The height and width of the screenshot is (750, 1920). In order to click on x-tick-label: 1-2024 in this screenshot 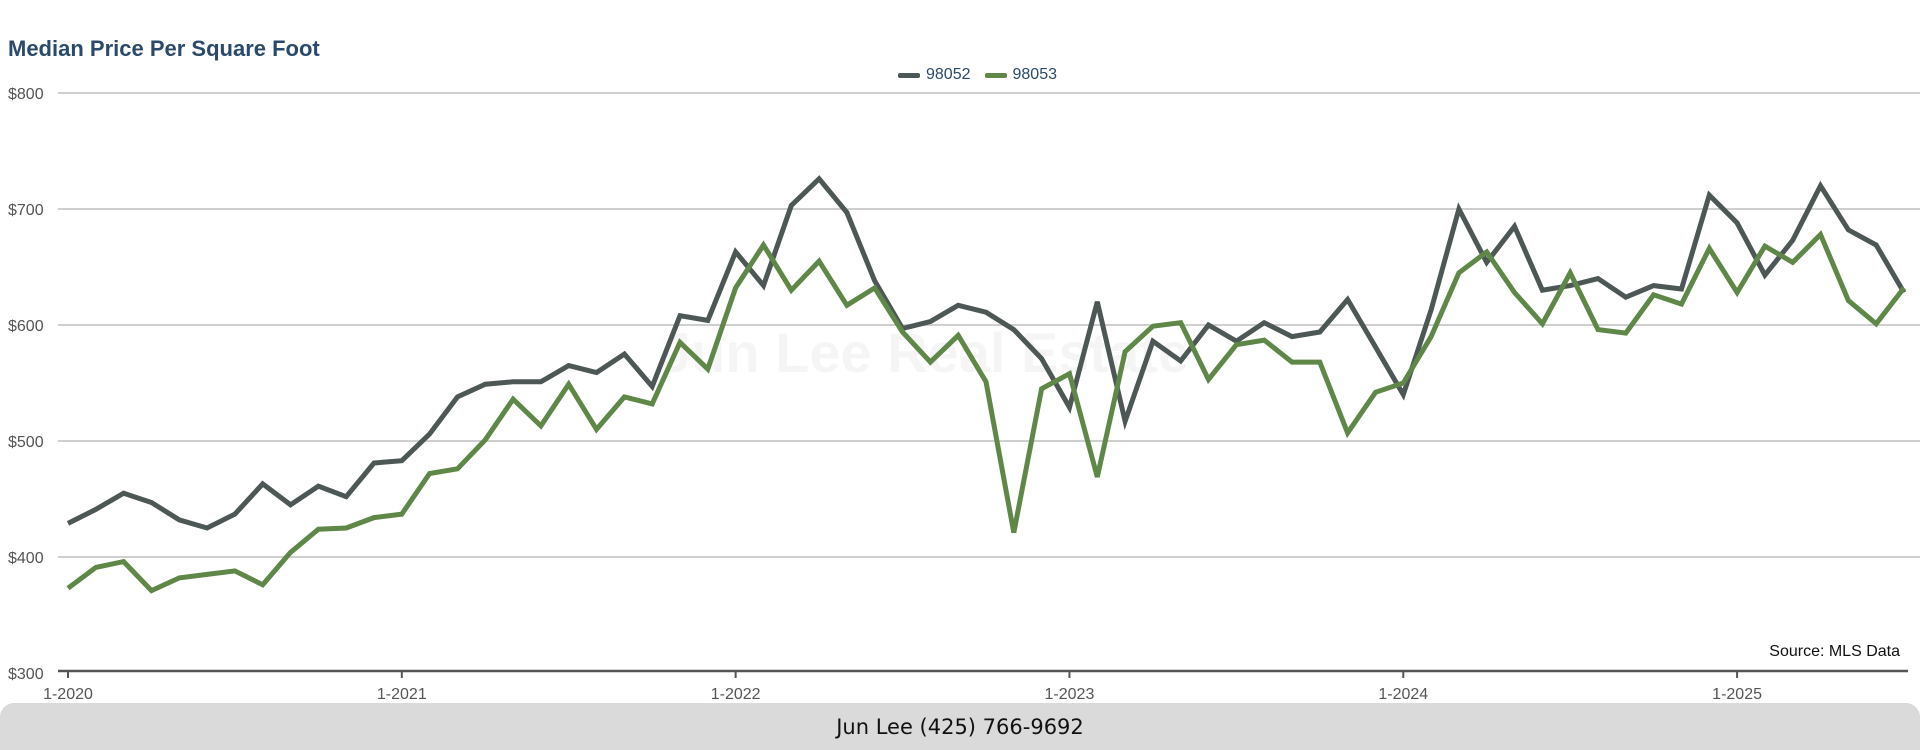, I will do `click(1403, 694)`.